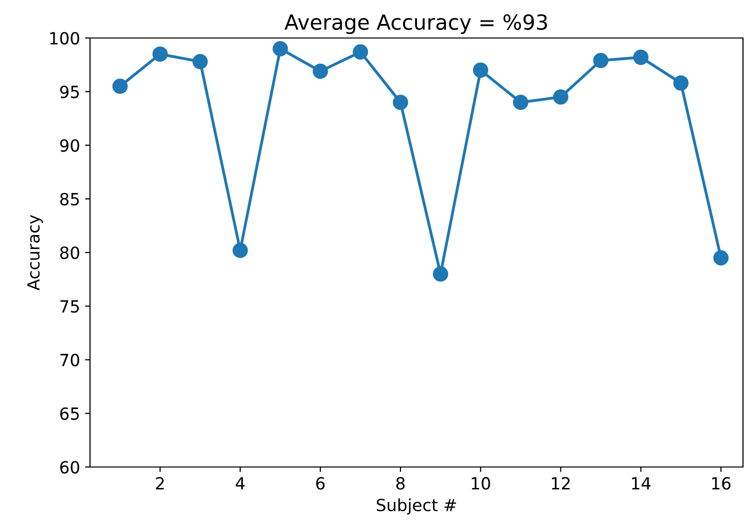  Describe the element at coordinates (721, 483) in the screenshot. I see `x-tick-label: 16` at that location.